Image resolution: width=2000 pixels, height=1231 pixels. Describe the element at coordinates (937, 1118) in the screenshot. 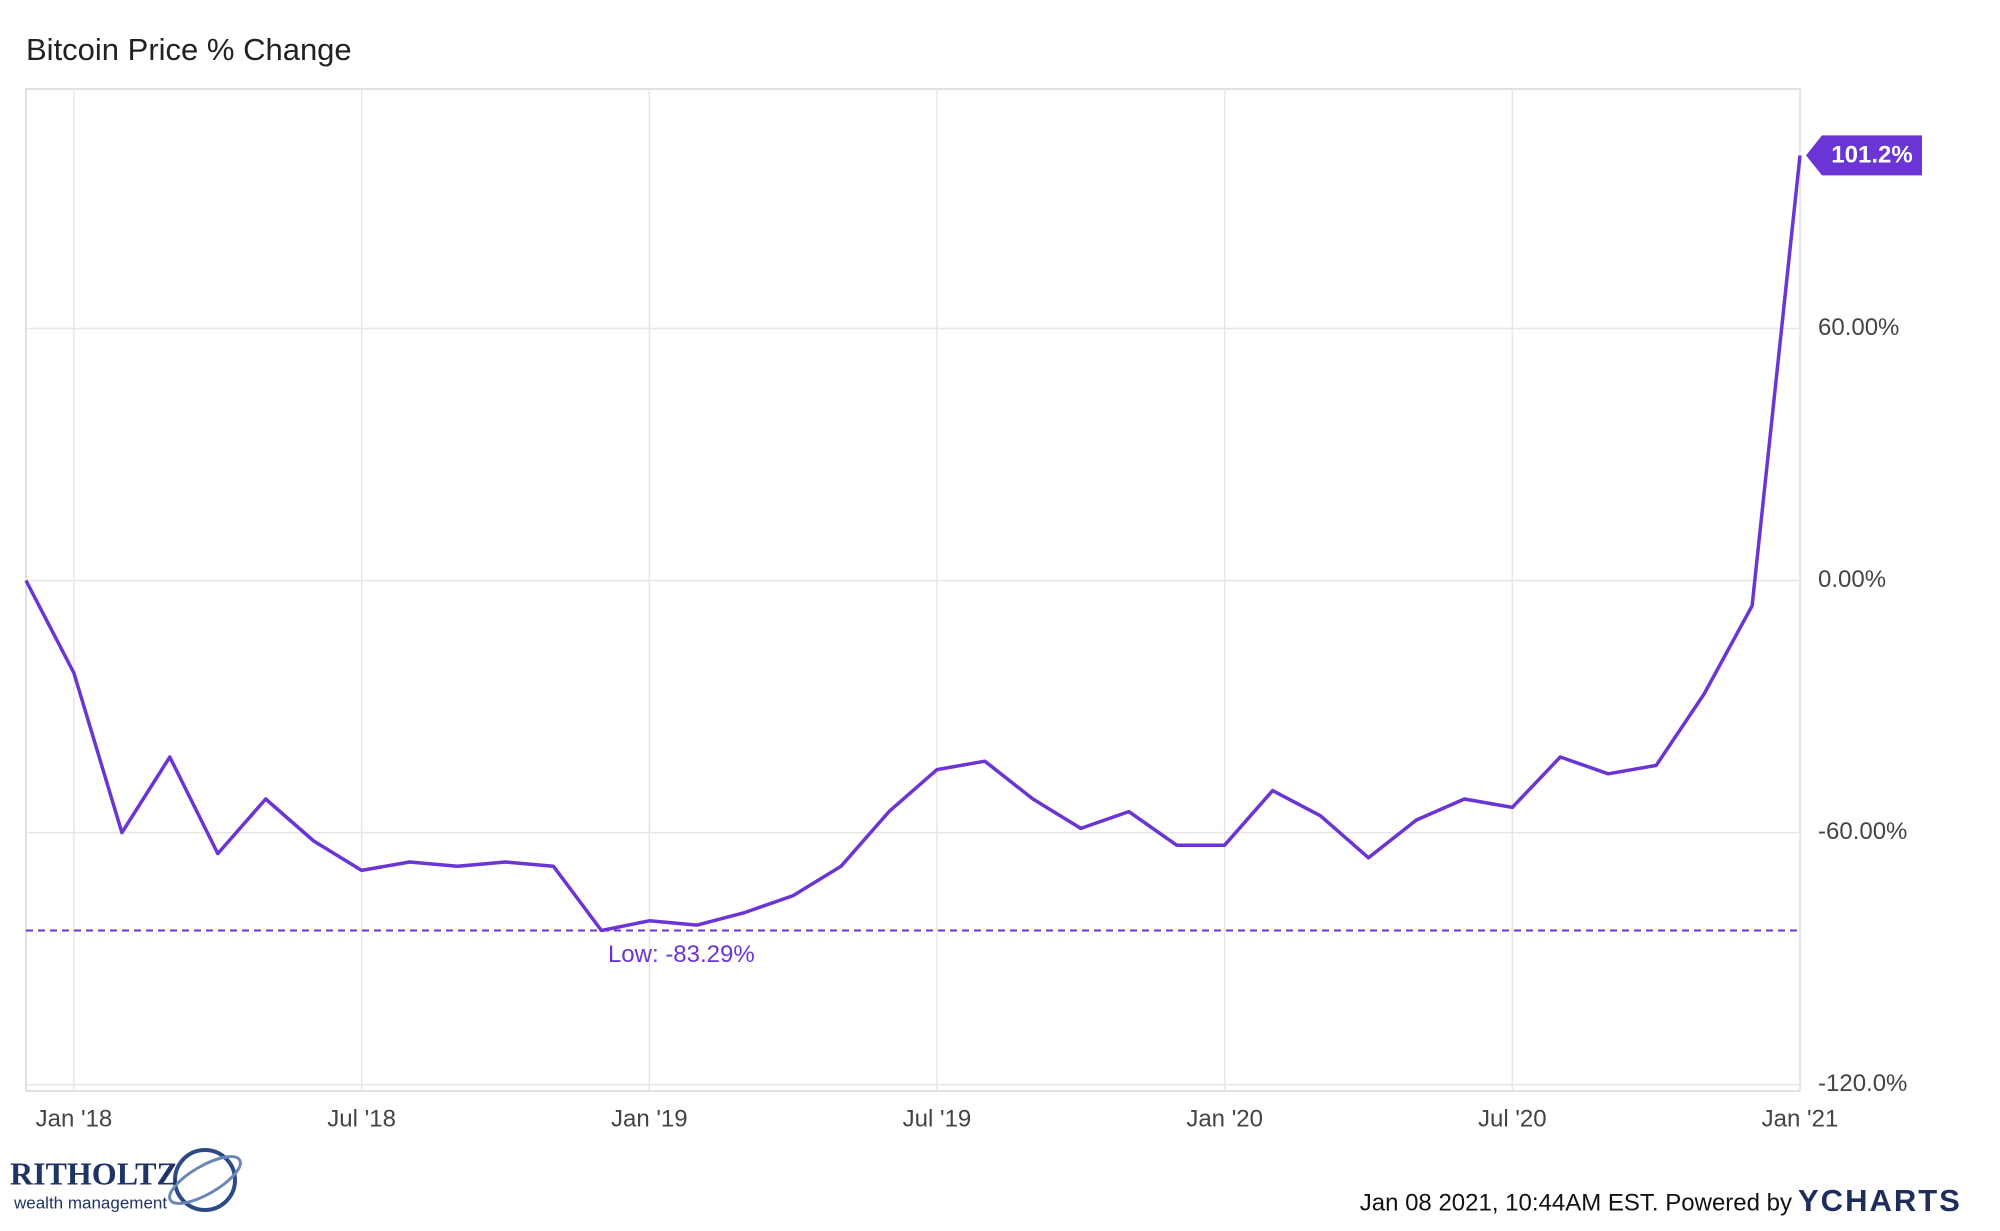

I see `x-tick-label: Jul '19` at that location.